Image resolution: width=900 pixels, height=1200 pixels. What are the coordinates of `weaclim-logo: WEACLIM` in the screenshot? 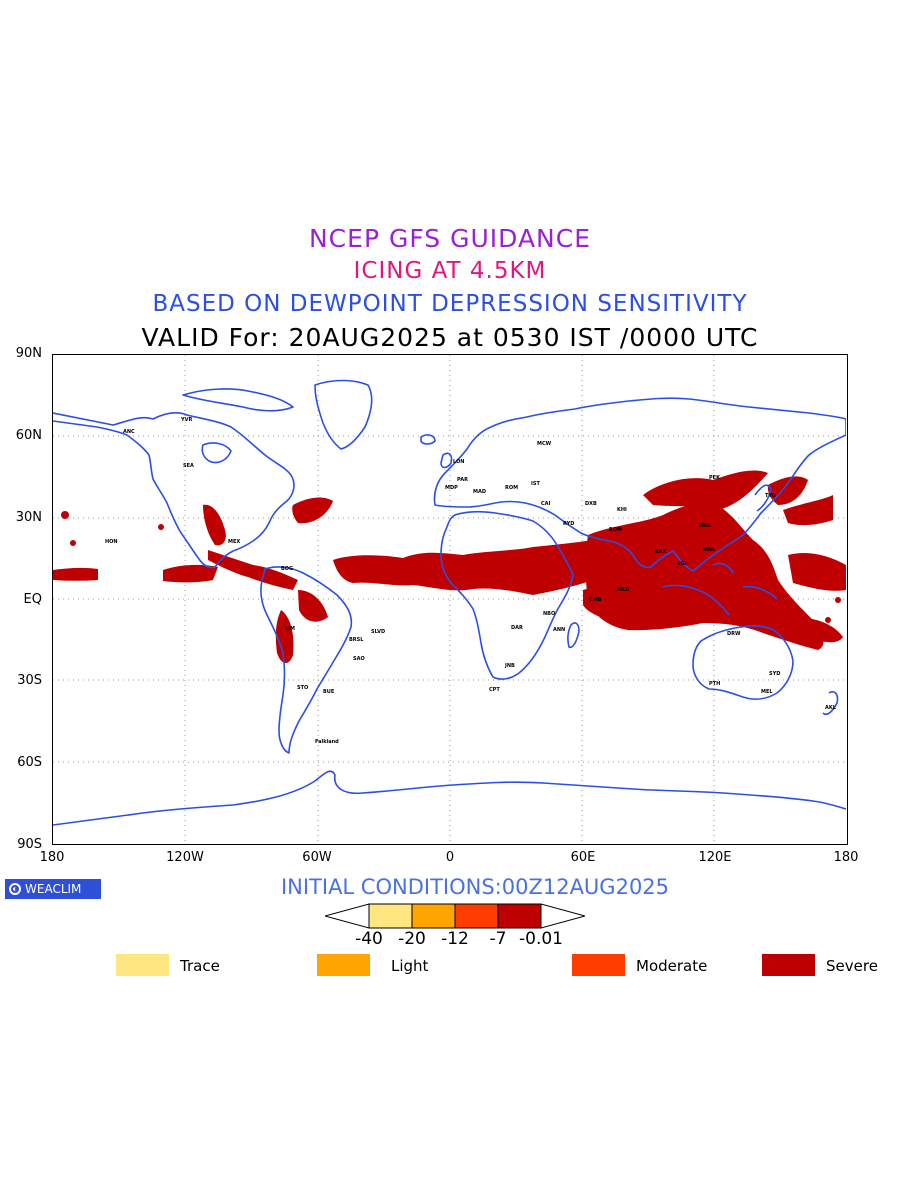 It's located at (53, 889).